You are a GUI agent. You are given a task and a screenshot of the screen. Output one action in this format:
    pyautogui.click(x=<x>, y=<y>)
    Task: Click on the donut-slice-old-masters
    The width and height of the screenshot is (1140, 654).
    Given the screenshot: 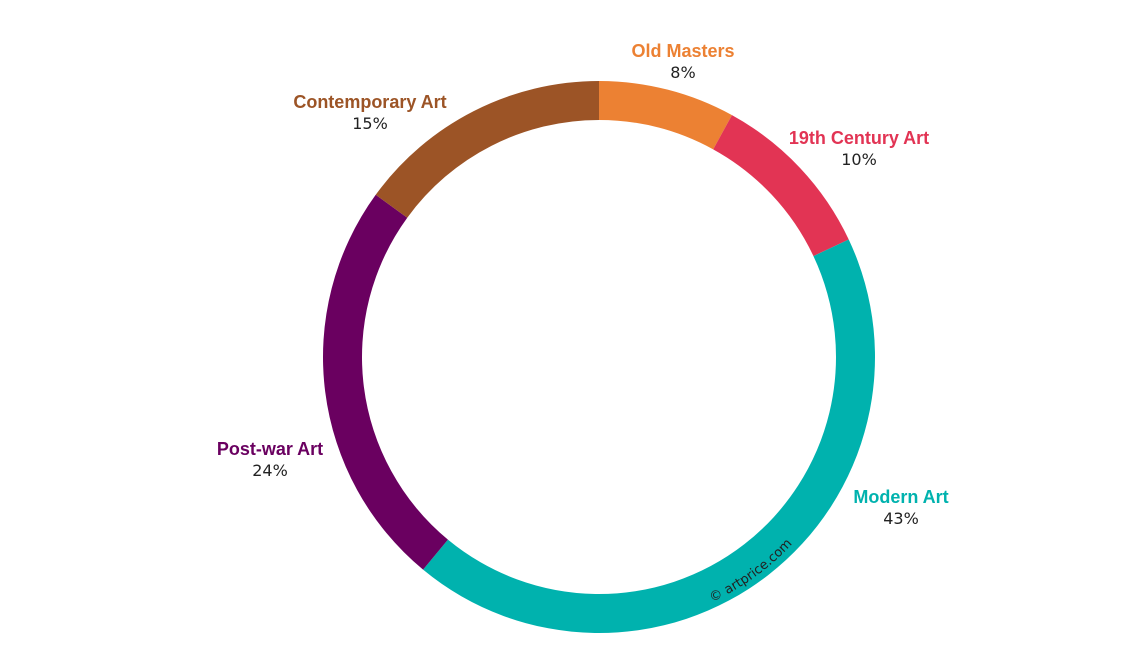 What is the action you would take?
    pyautogui.click(x=665, y=115)
    